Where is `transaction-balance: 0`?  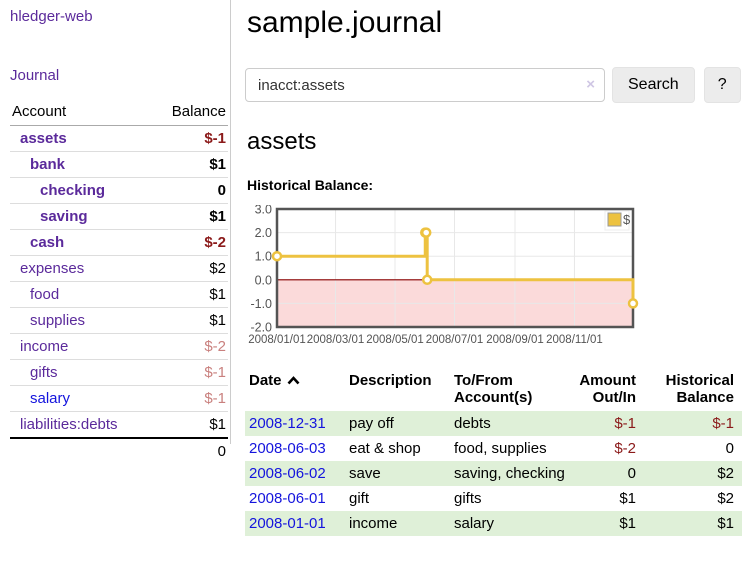 transaction-balance: 0 is located at coordinates (729, 448).